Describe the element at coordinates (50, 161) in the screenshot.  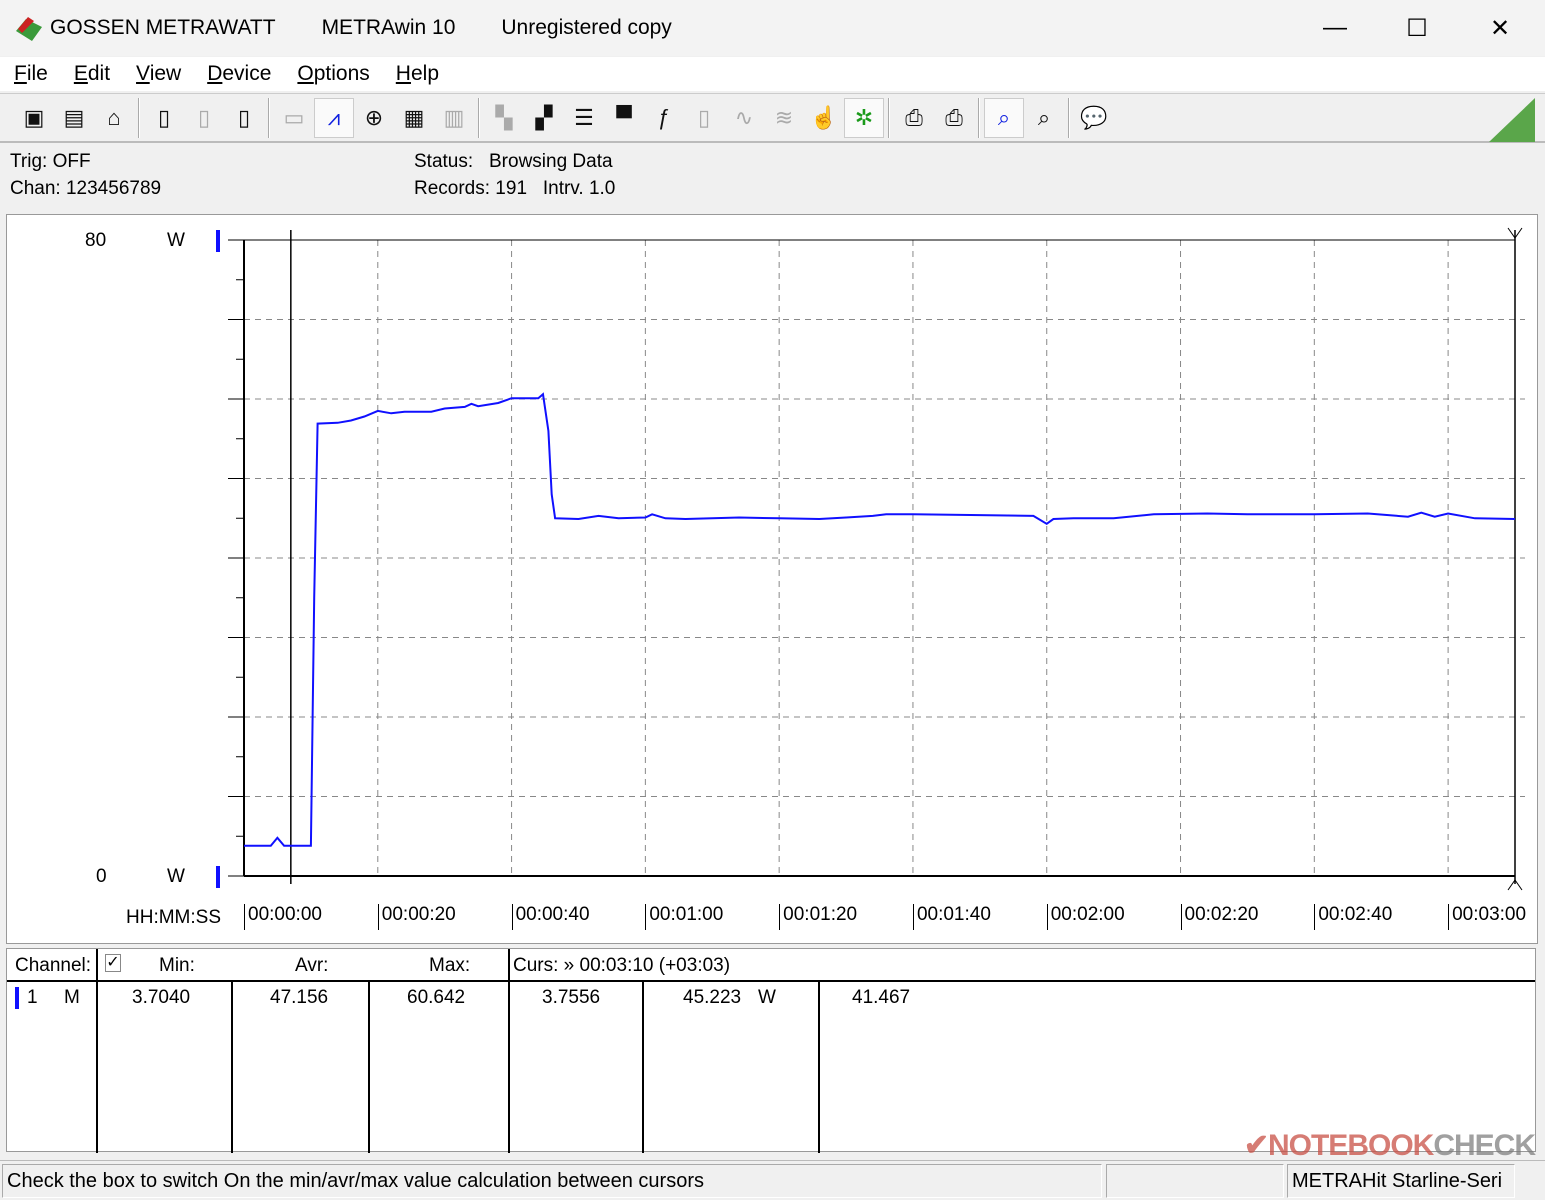
I see `trigger-status: Trig: OFF` at that location.